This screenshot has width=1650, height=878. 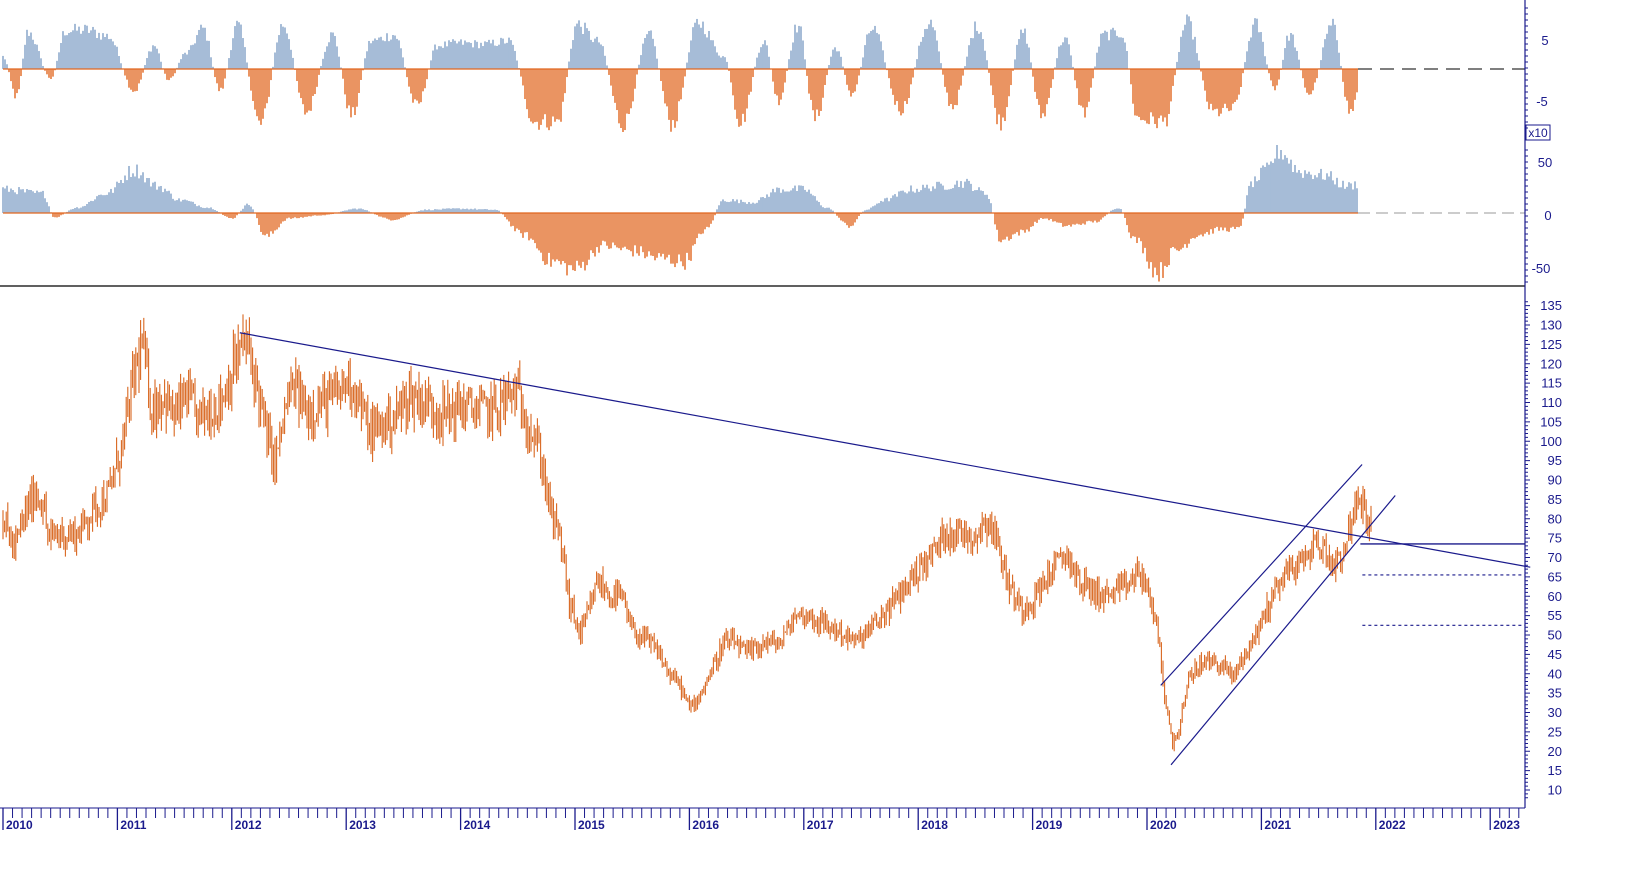 What do you see at coordinates (1551, 305) in the screenshot?
I see `price-tick-label: 135` at bounding box center [1551, 305].